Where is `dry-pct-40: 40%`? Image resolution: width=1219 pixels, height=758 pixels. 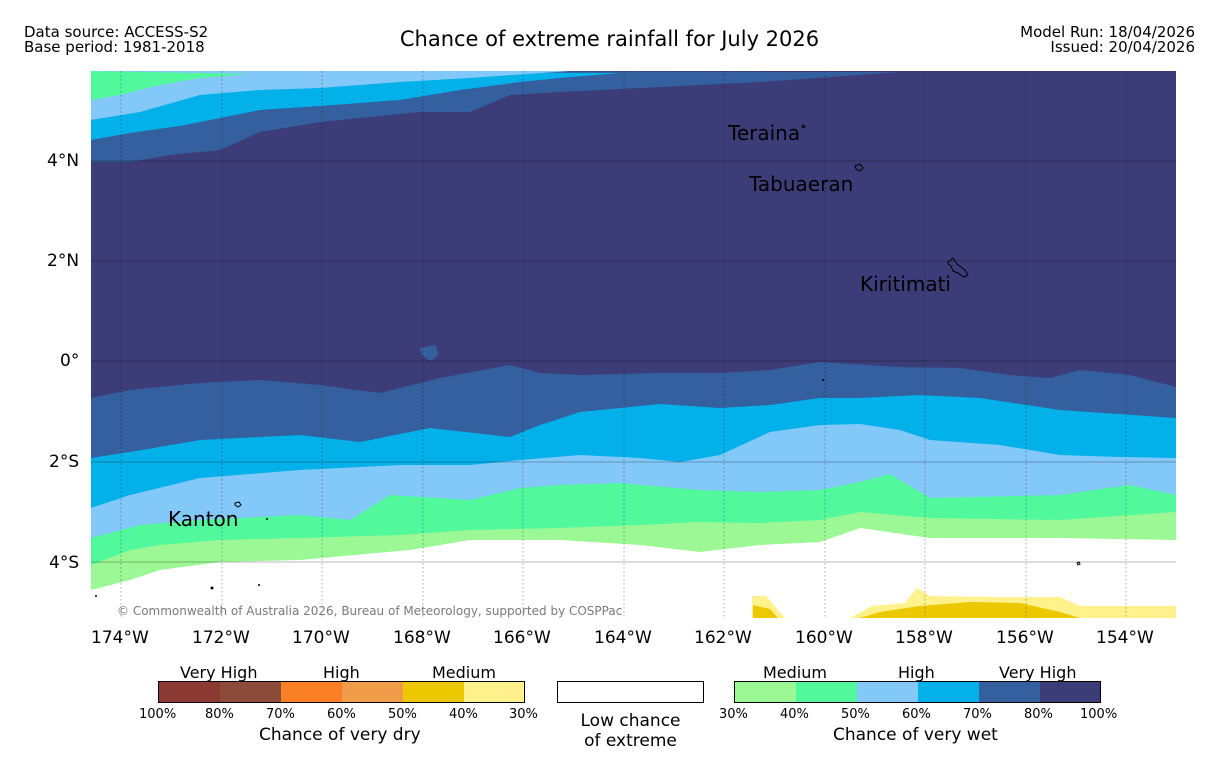
dry-pct-40: 40% is located at coordinates (463, 714).